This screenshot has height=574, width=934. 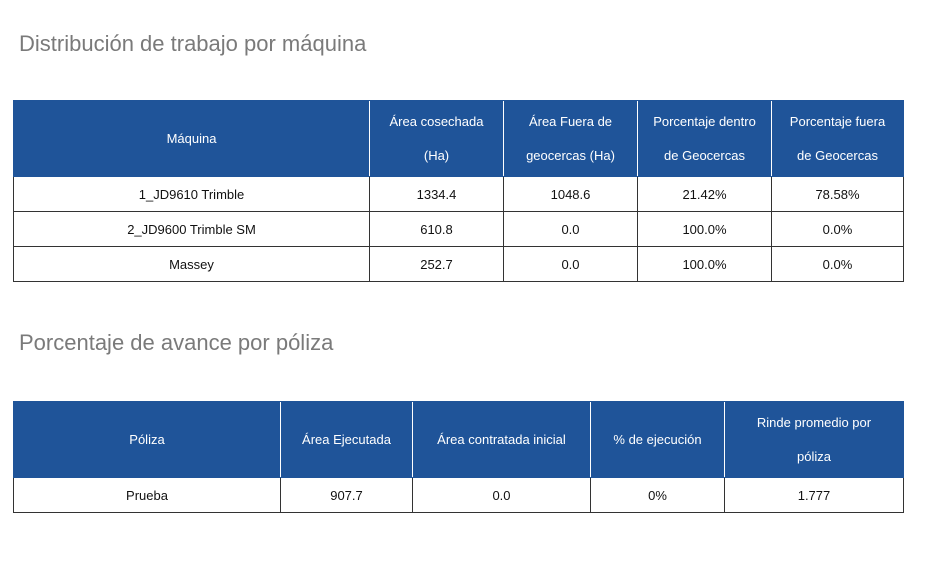 What do you see at coordinates (191, 229) in the screenshot?
I see `cell-machine: 2_JD9600 Trimble SM` at bounding box center [191, 229].